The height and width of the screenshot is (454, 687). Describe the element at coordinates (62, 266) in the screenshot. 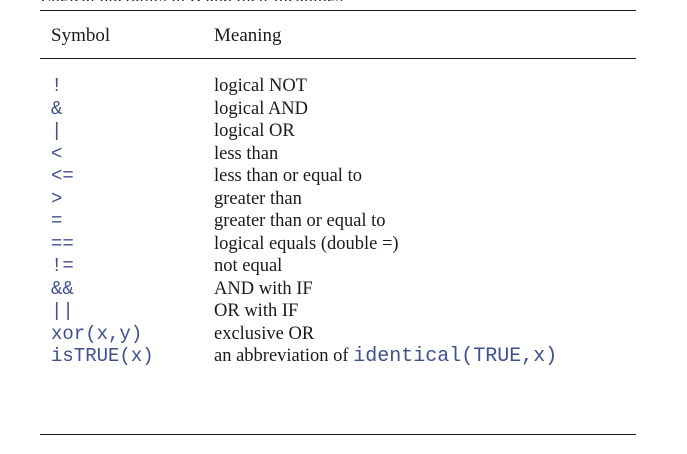

I see `operator-symbol: !=` at that location.